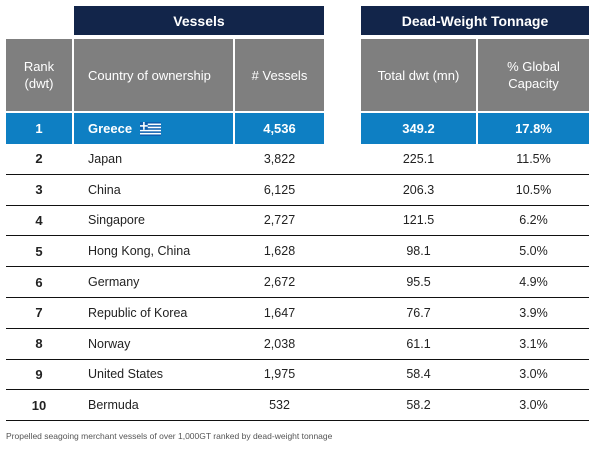 This screenshot has height=453, width=604. What do you see at coordinates (279, 128) in the screenshot?
I see `vessels-cell: 4,536` at bounding box center [279, 128].